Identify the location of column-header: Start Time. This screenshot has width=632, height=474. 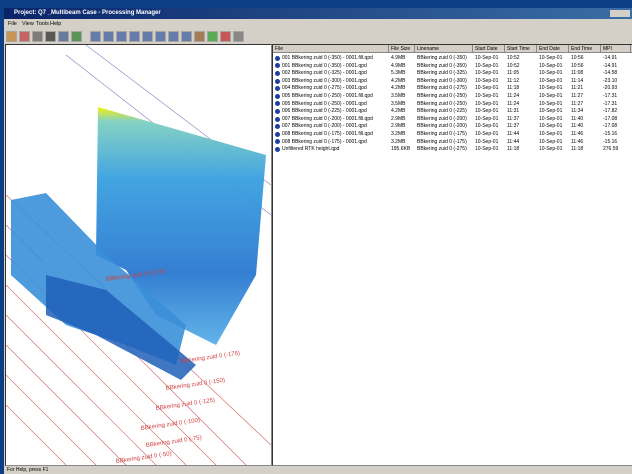
(521, 49).